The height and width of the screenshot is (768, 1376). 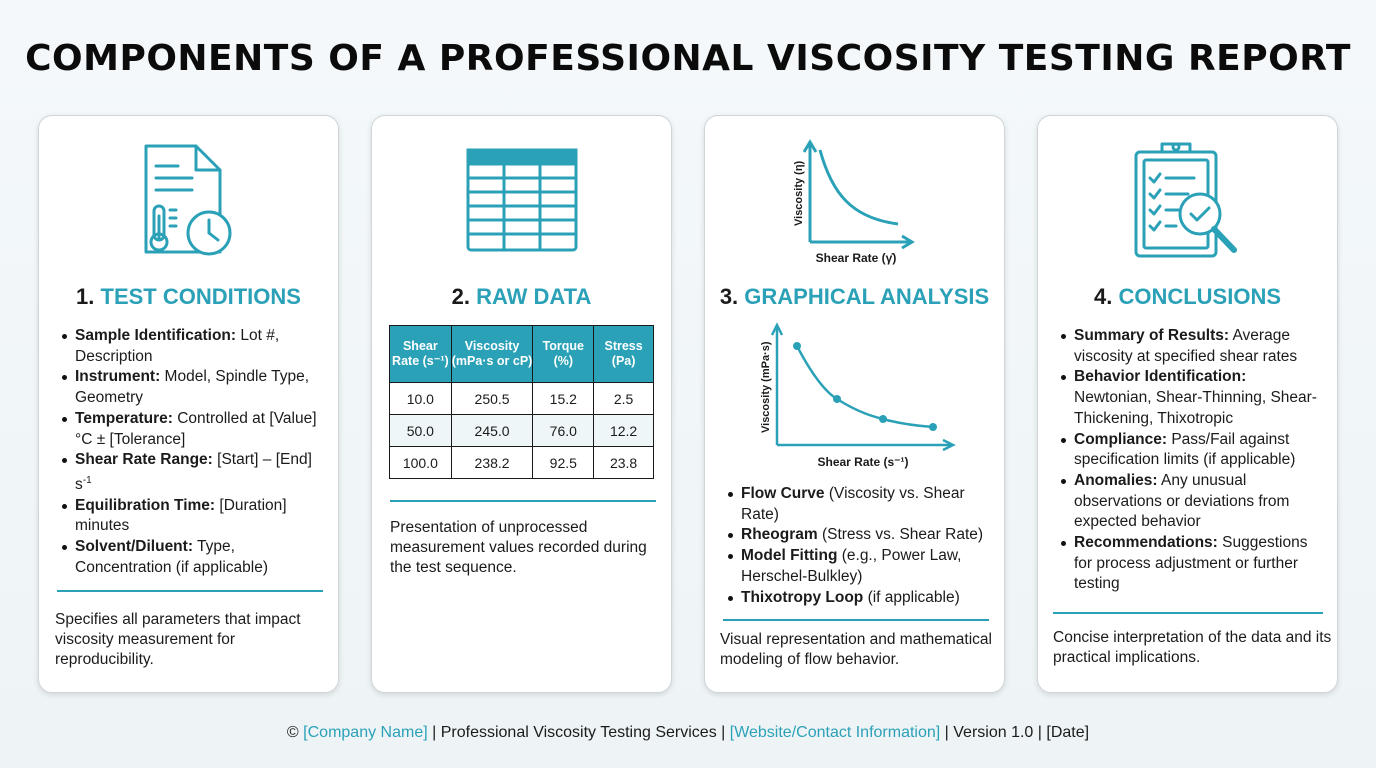 I want to click on copyright-symbol: ©, so click(x=292, y=732).